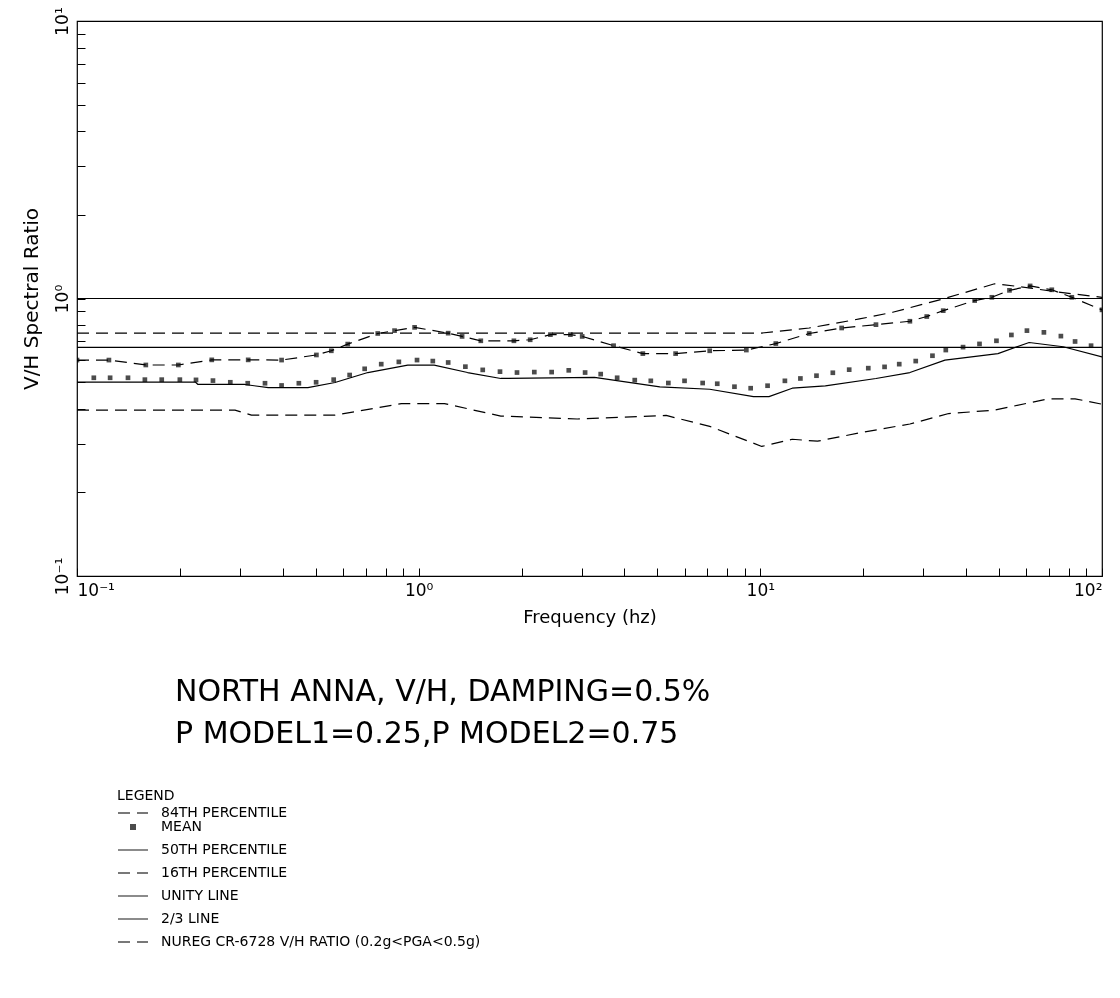  What do you see at coordinates (321, 941) in the screenshot?
I see `legend-label: NUREG CR-6728 V/H RATIO (0.2g<PGA<0.5g)` at bounding box center [321, 941].